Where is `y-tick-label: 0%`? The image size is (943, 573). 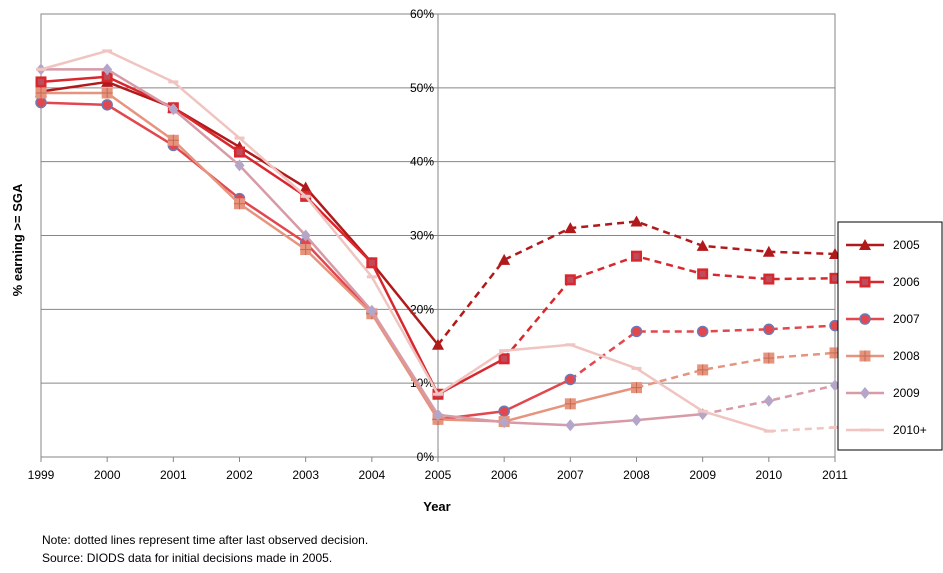
y-tick-label: 0% is located at coordinates (426, 457).